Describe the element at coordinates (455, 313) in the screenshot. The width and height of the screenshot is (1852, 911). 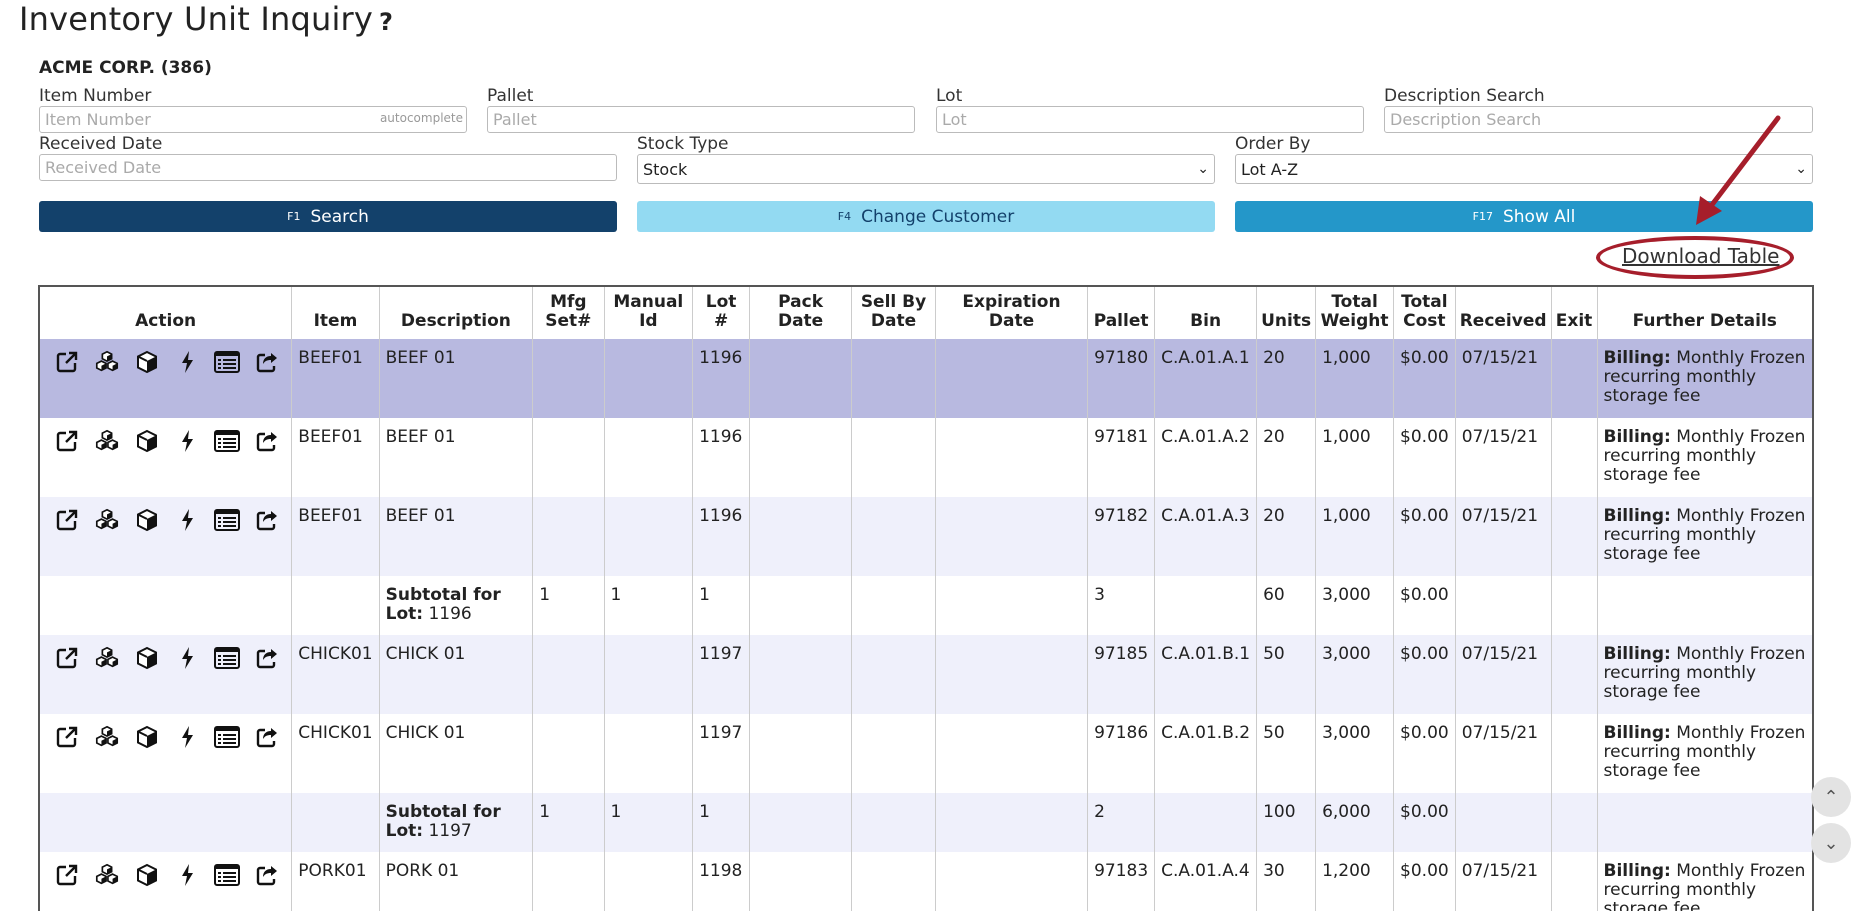
I see `col-header-description: Description` at that location.